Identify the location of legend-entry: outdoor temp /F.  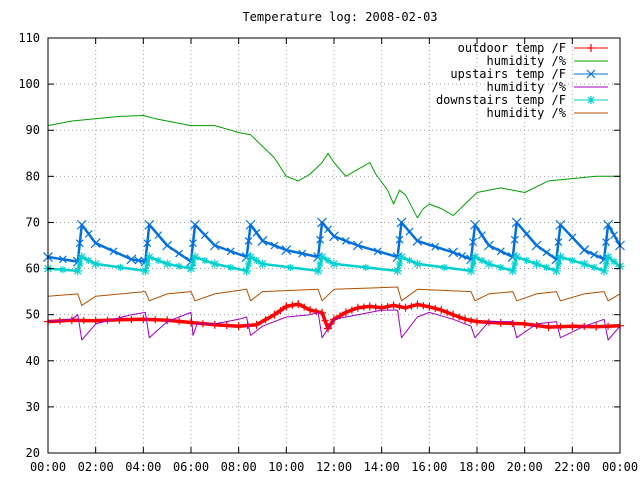
(533, 48).